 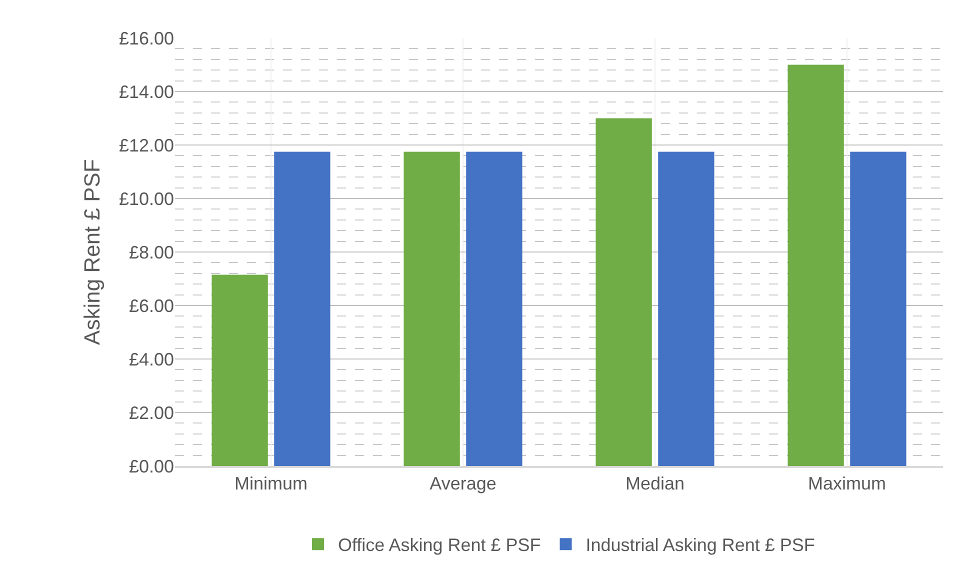 I want to click on legend-label: Office Asking Rent £ PSF, so click(x=439, y=545).